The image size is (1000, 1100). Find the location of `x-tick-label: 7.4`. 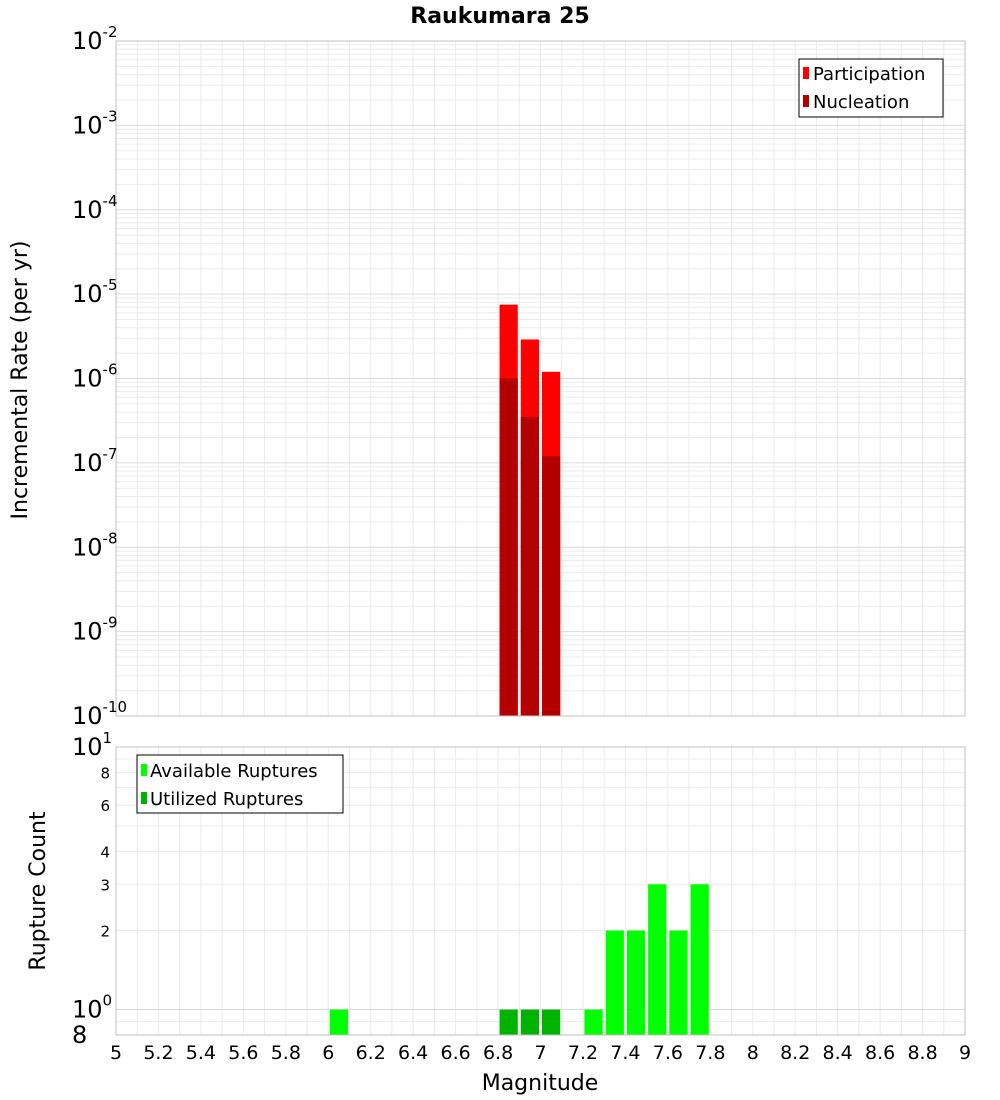

x-tick-label: 7.4 is located at coordinates (625, 1053).